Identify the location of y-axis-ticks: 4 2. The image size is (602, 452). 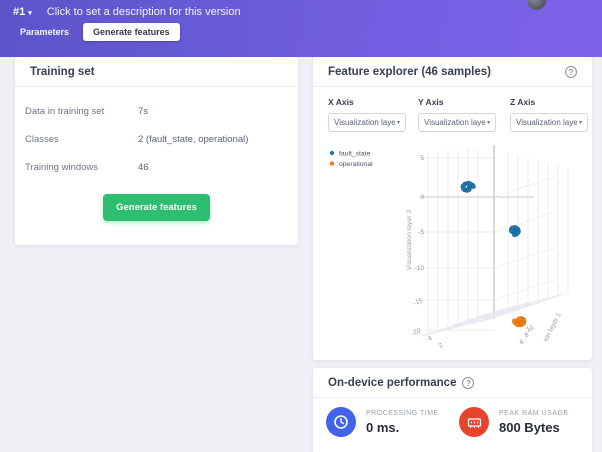
(436, 342).